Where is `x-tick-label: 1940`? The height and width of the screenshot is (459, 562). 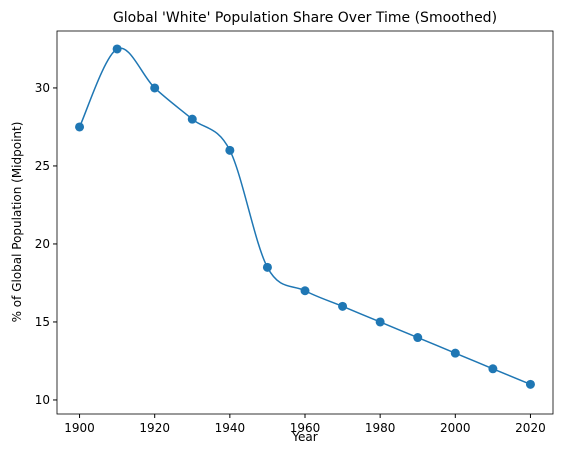 x-tick-label: 1940 is located at coordinates (230, 428).